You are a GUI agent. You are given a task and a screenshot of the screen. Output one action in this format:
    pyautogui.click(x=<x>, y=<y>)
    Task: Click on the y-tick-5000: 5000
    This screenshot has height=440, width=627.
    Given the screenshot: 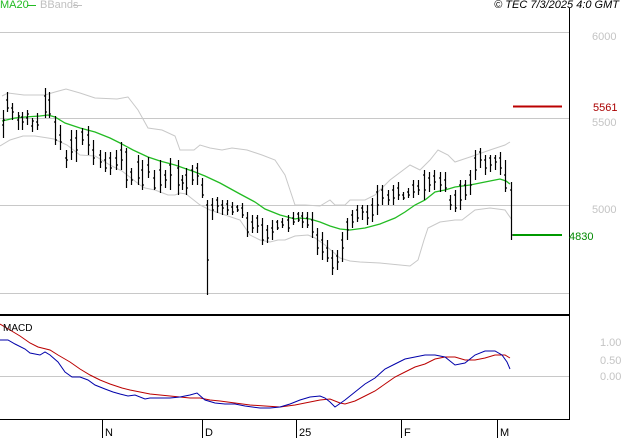 What is the action you would take?
    pyautogui.click(x=604, y=210)
    